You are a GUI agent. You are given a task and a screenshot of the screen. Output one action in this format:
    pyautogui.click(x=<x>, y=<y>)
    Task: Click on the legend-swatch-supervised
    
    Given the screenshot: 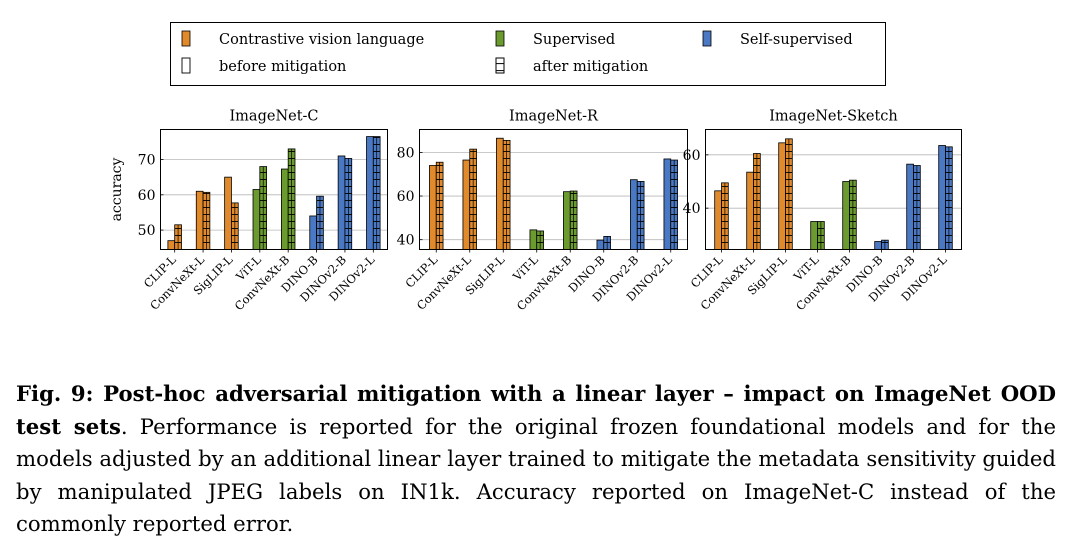 What is the action you would take?
    pyautogui.click(x=500, y=38)
    